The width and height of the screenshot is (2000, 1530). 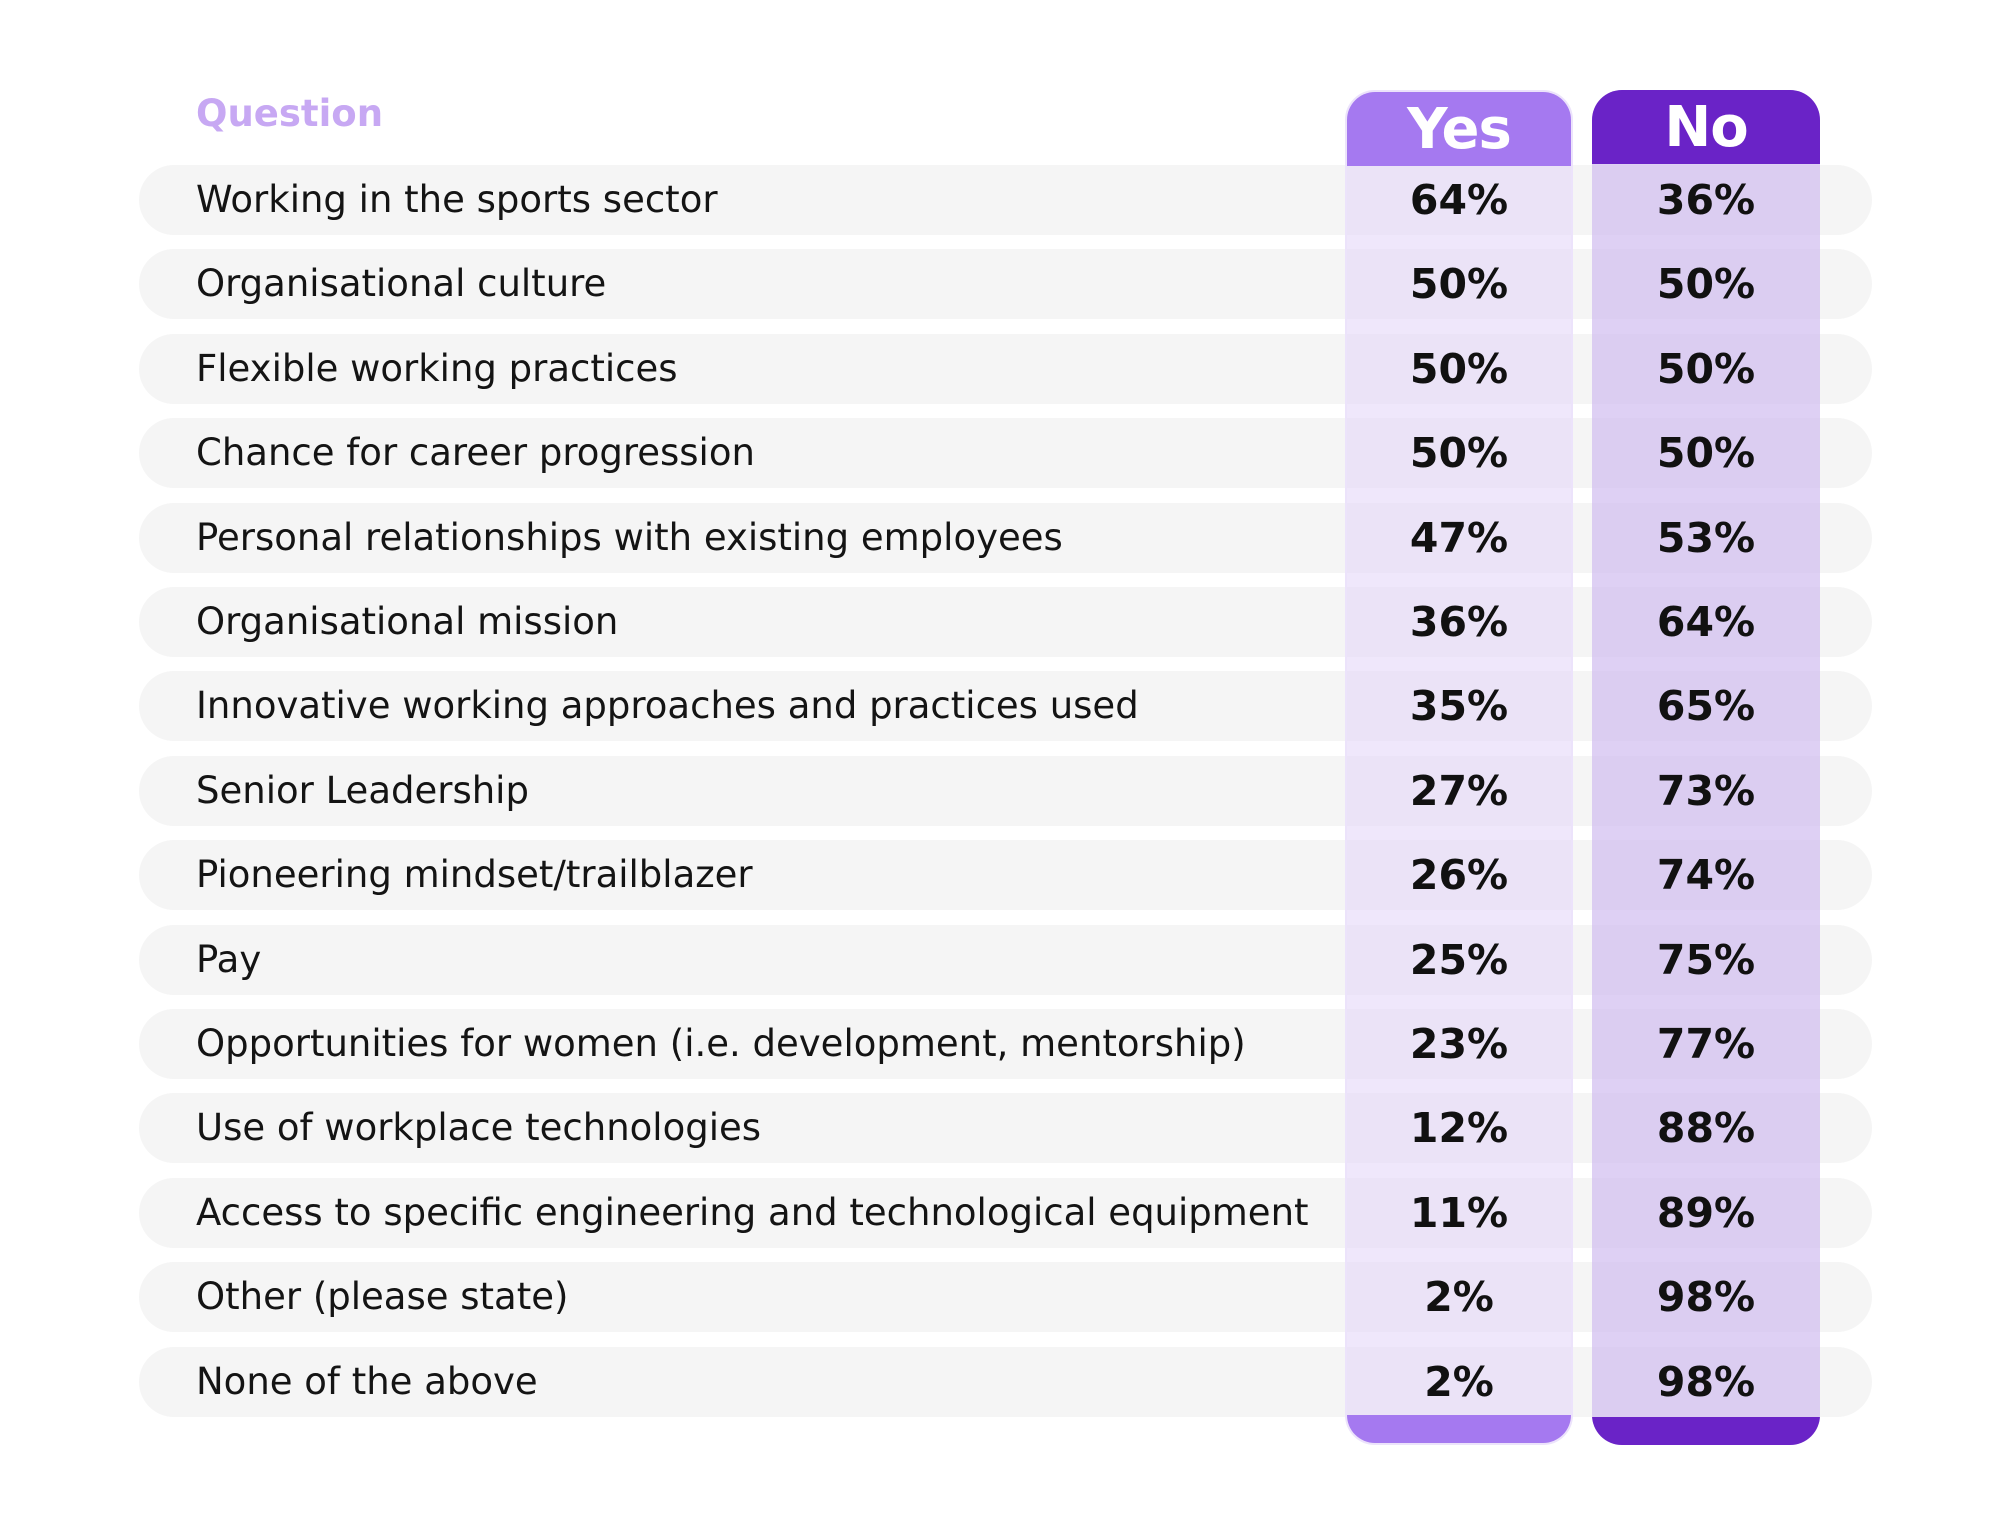 I want to click on no-value: 88%, so click(x=1706, y=1128).